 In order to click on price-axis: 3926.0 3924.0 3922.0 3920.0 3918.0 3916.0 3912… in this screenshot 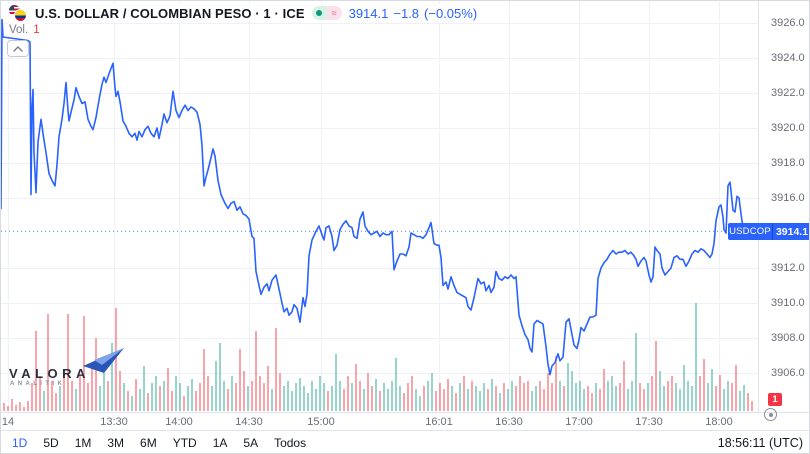, I will do `click(783, 206)`.